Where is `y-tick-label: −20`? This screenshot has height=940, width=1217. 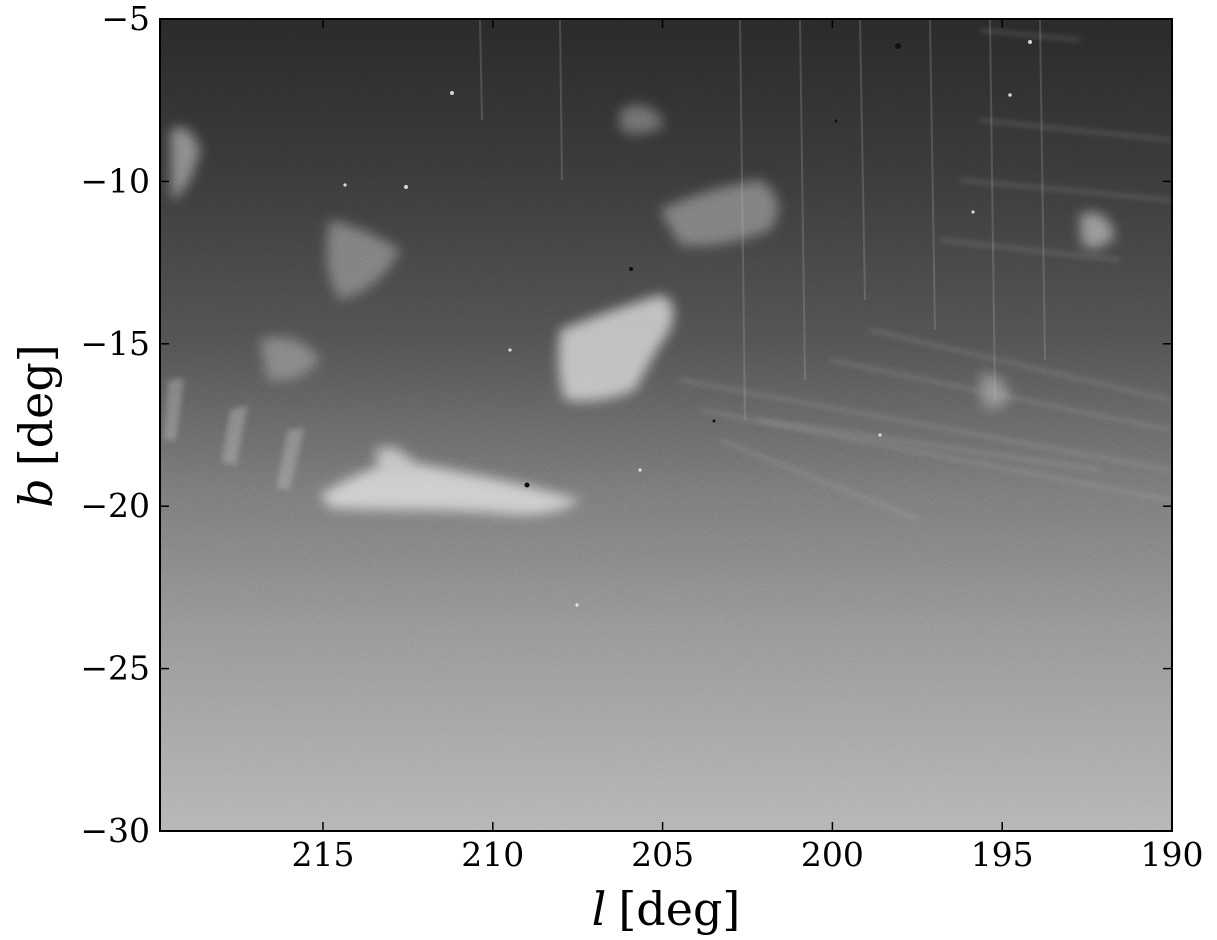 y-tick-label: −20 is located at coordinates (115, 505).